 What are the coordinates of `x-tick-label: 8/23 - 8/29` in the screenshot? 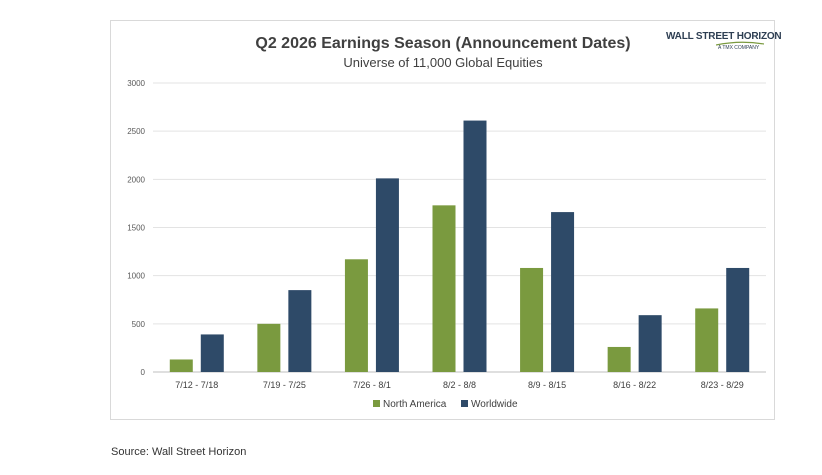 It's located at (722, 385).